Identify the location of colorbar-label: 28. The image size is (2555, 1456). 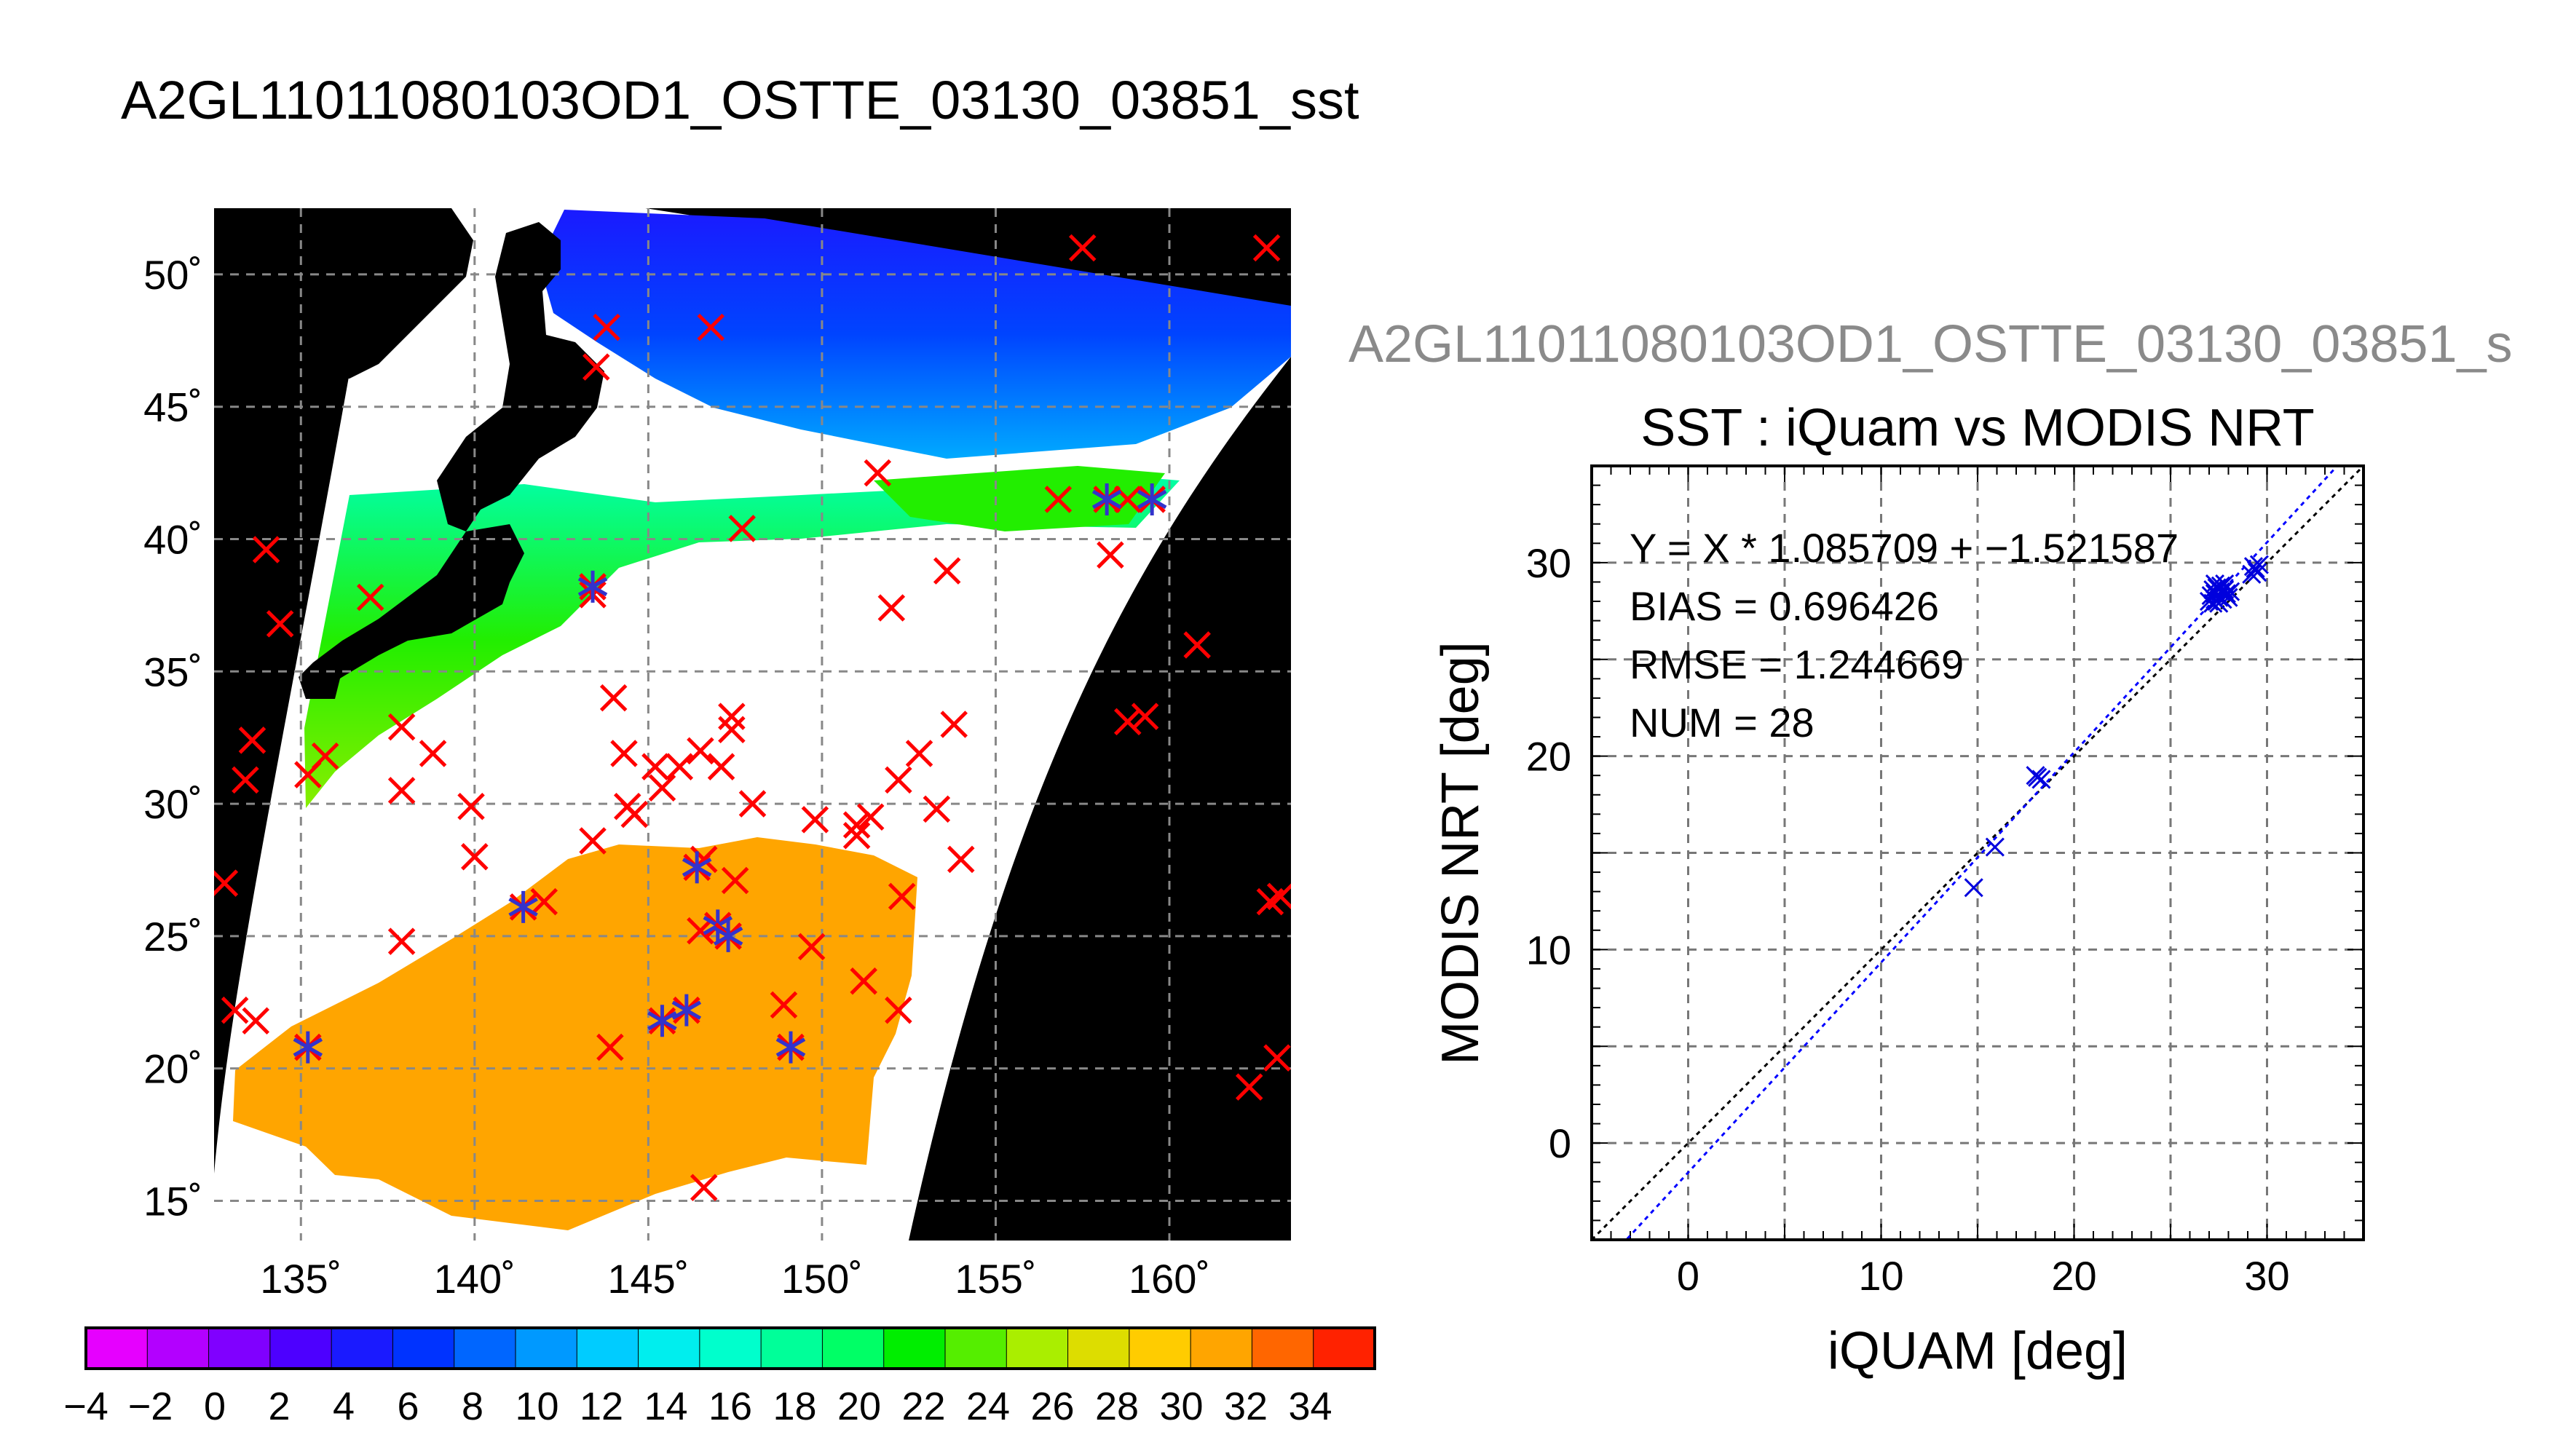
(1117, 1406).